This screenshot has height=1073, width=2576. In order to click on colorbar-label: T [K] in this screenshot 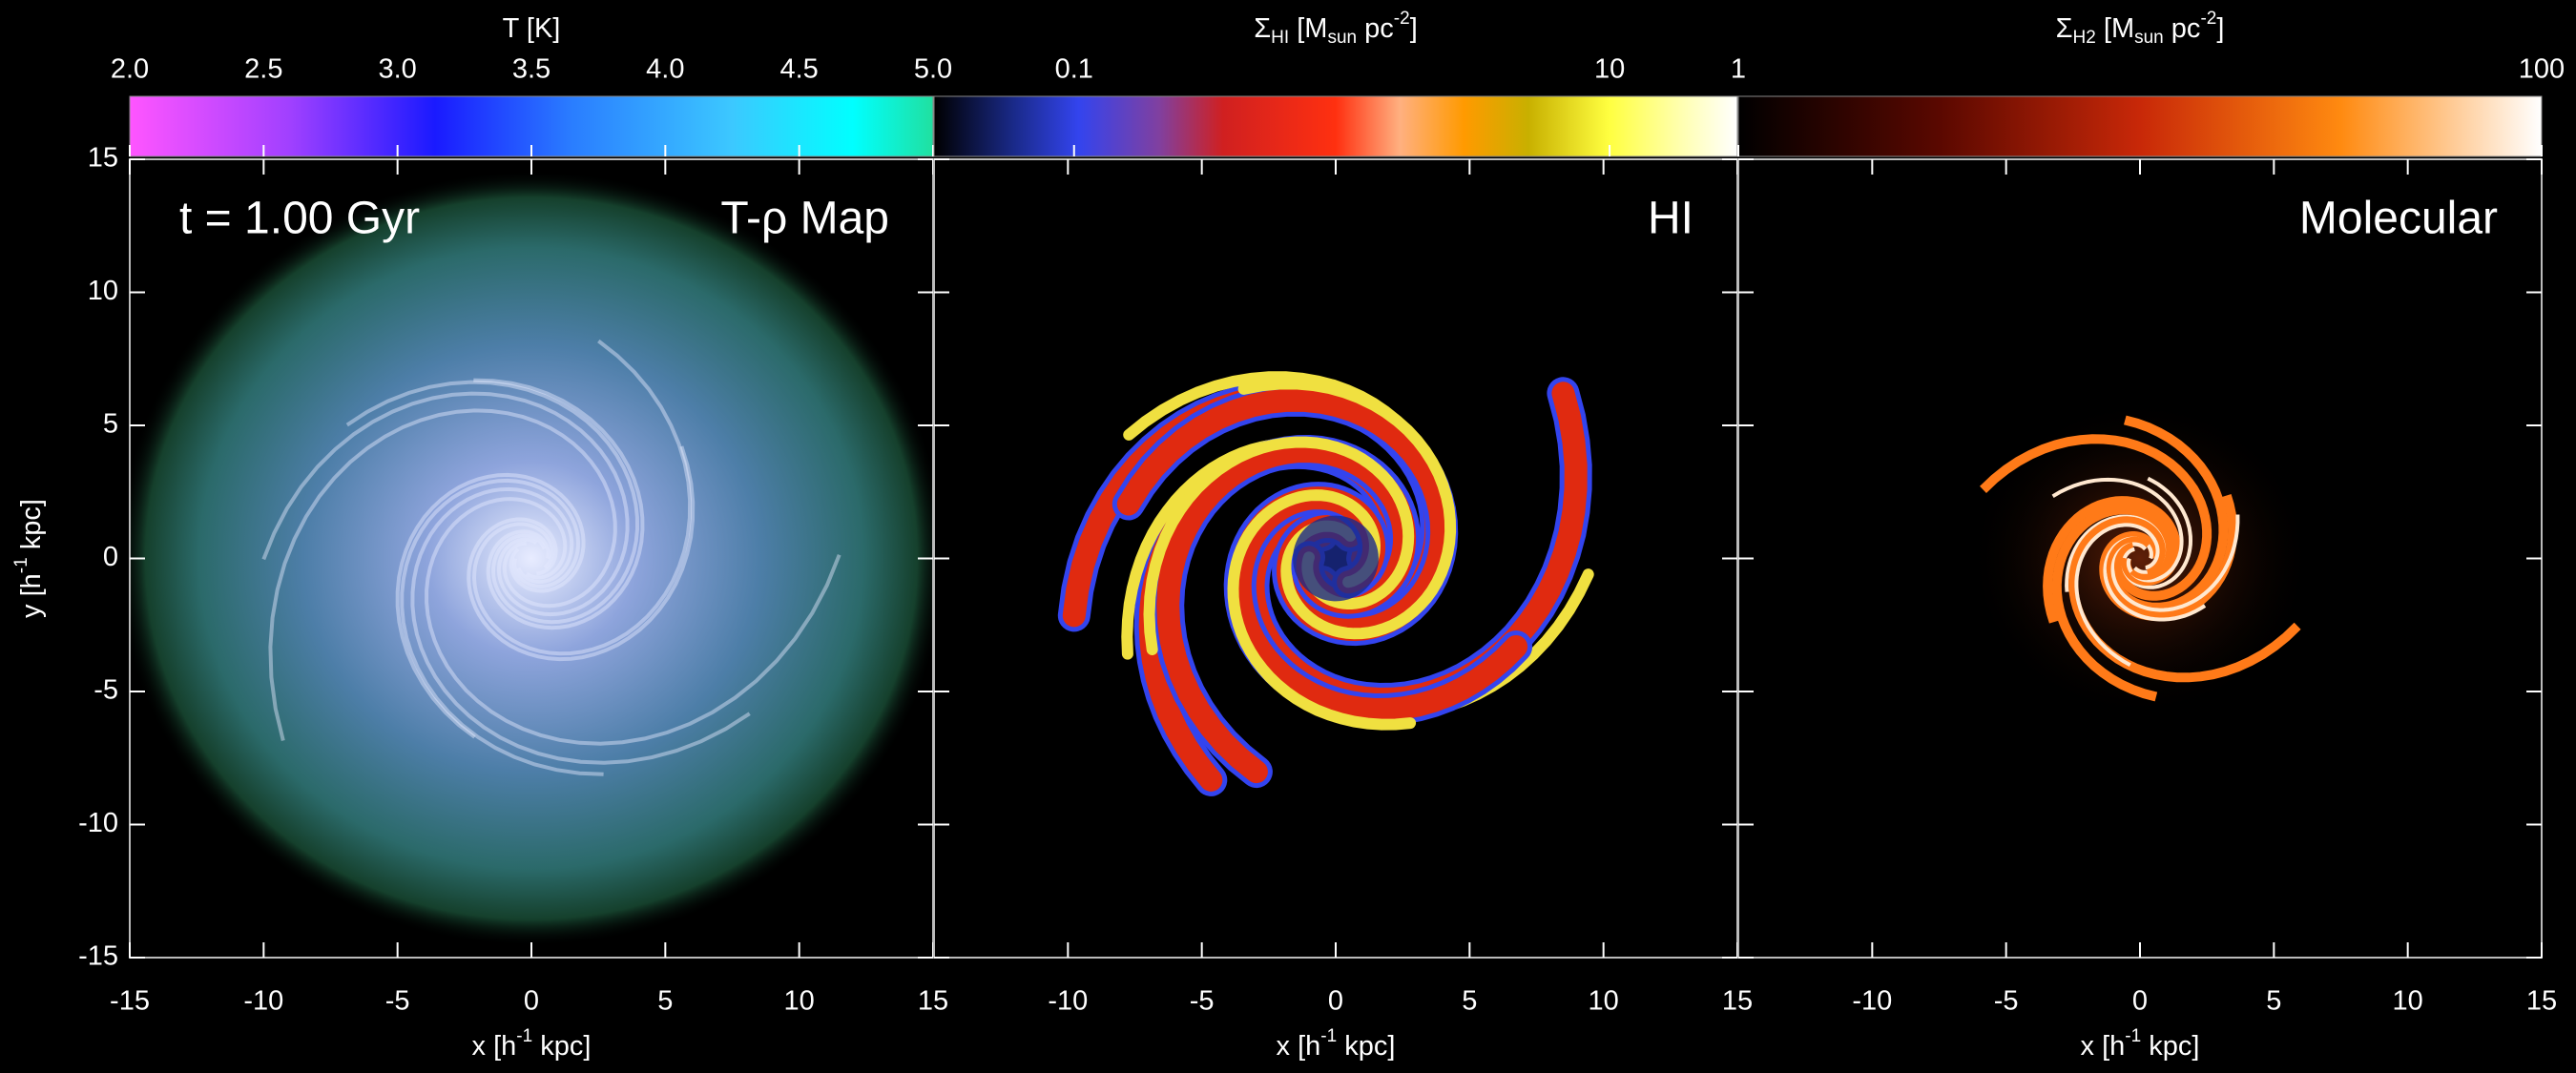, I will do `click(532, 28)`.